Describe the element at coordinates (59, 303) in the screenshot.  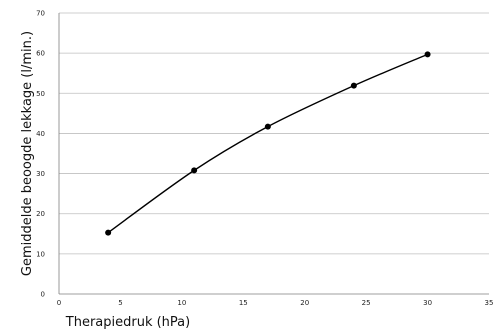
I see `x-tick-label: 0` at that location.